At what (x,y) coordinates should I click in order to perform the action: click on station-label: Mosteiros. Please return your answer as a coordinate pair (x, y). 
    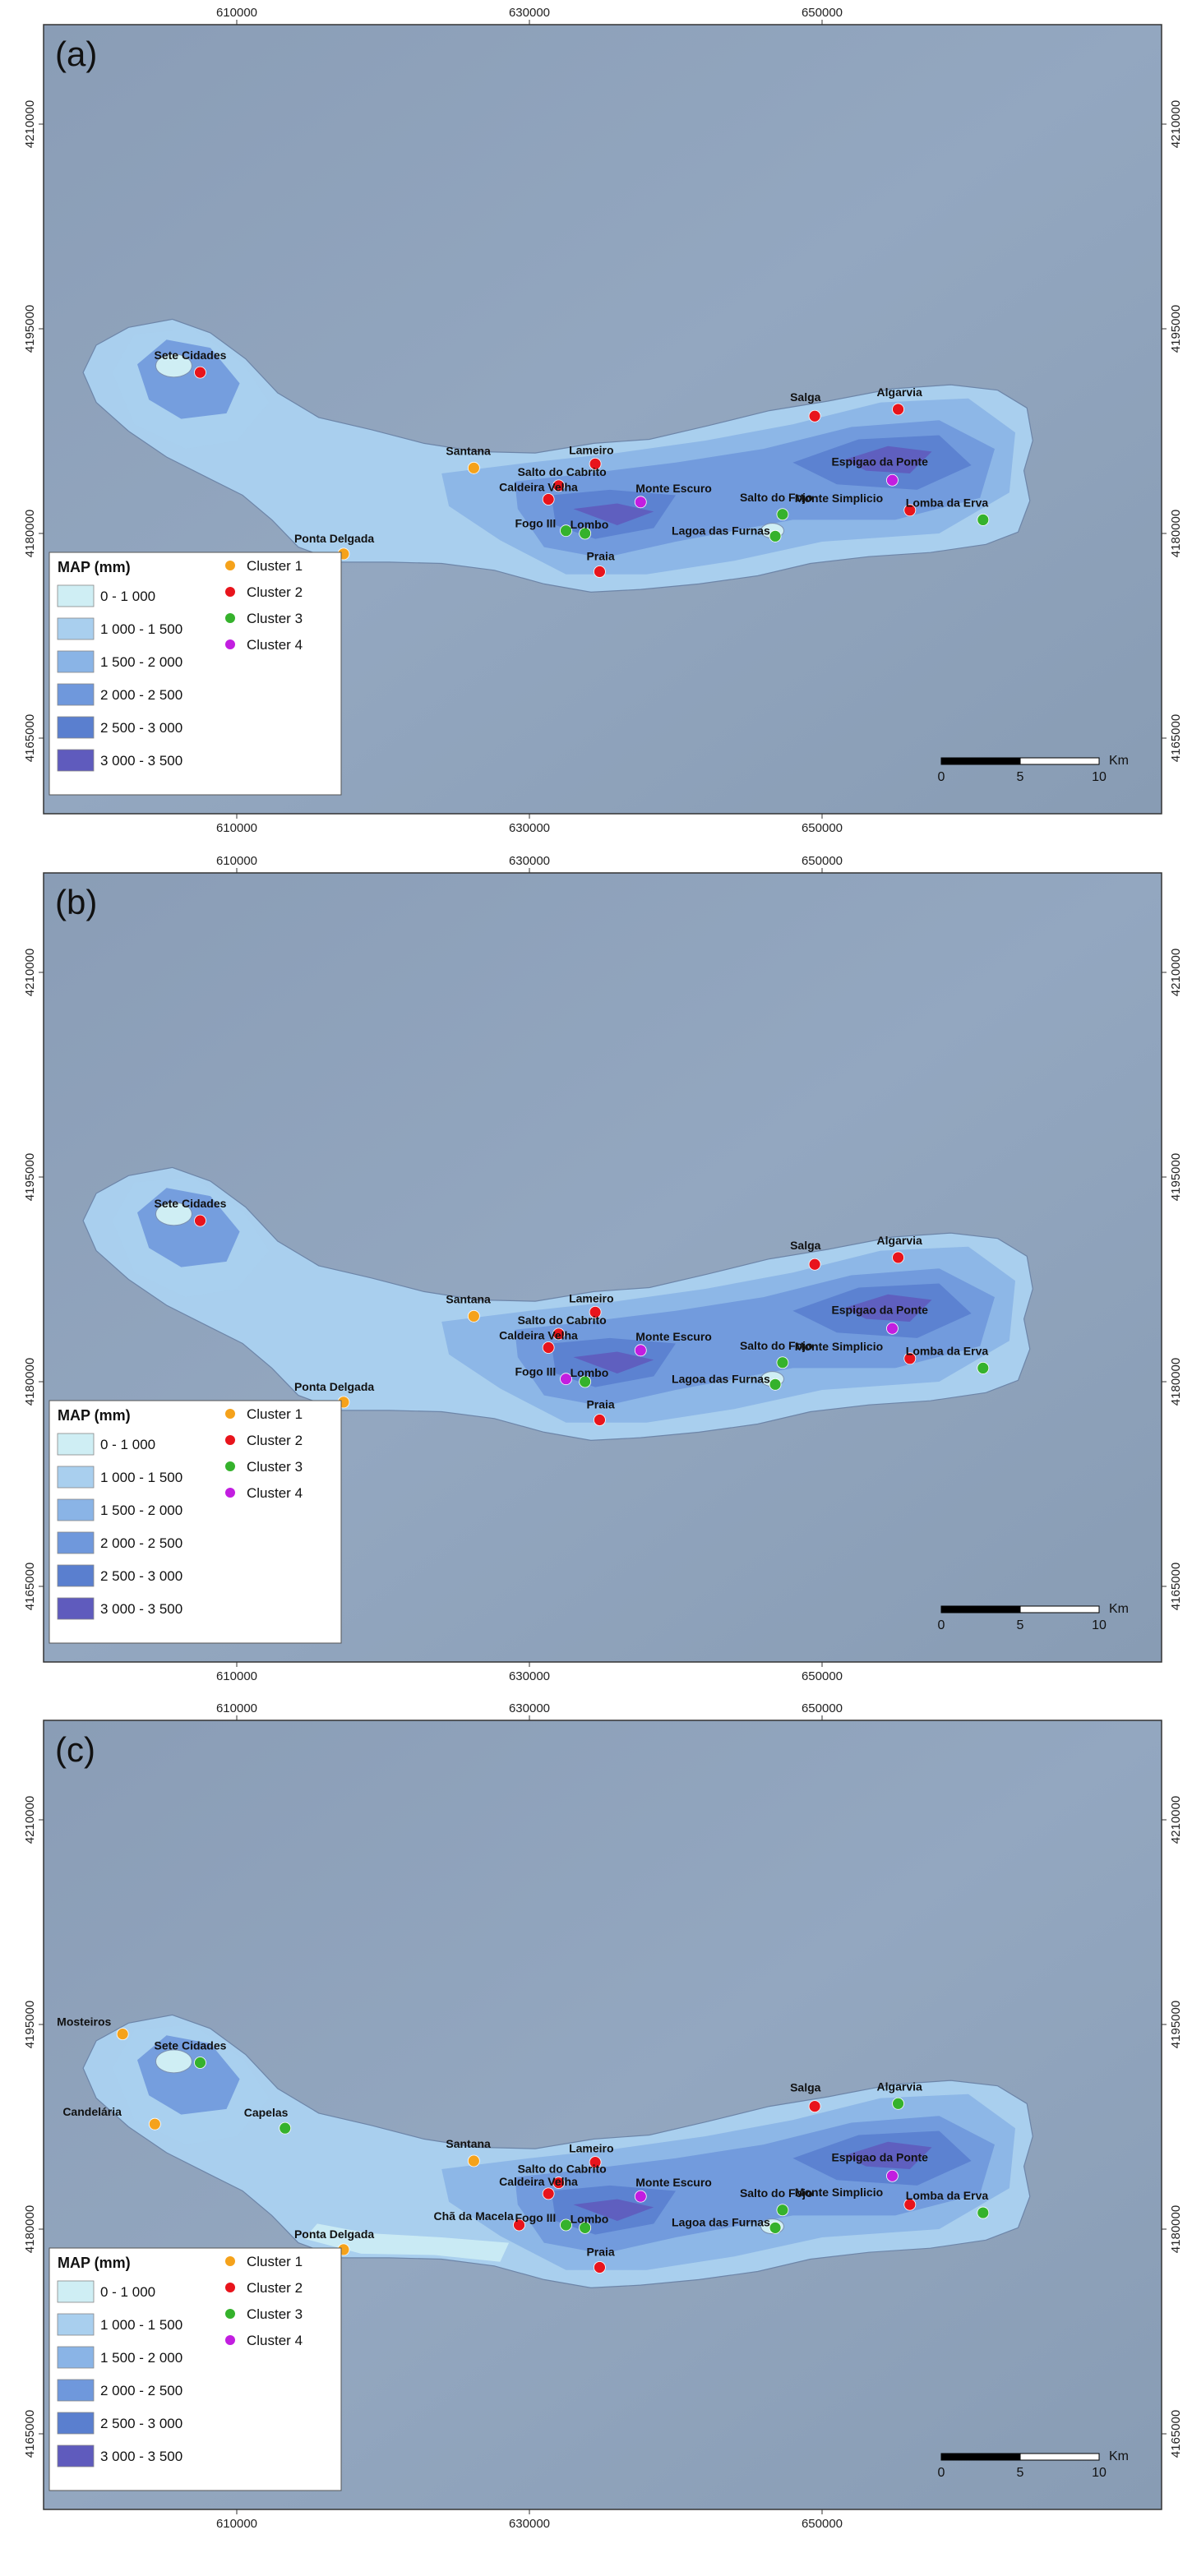
    Looking at the image, I should click on (84, 2022).